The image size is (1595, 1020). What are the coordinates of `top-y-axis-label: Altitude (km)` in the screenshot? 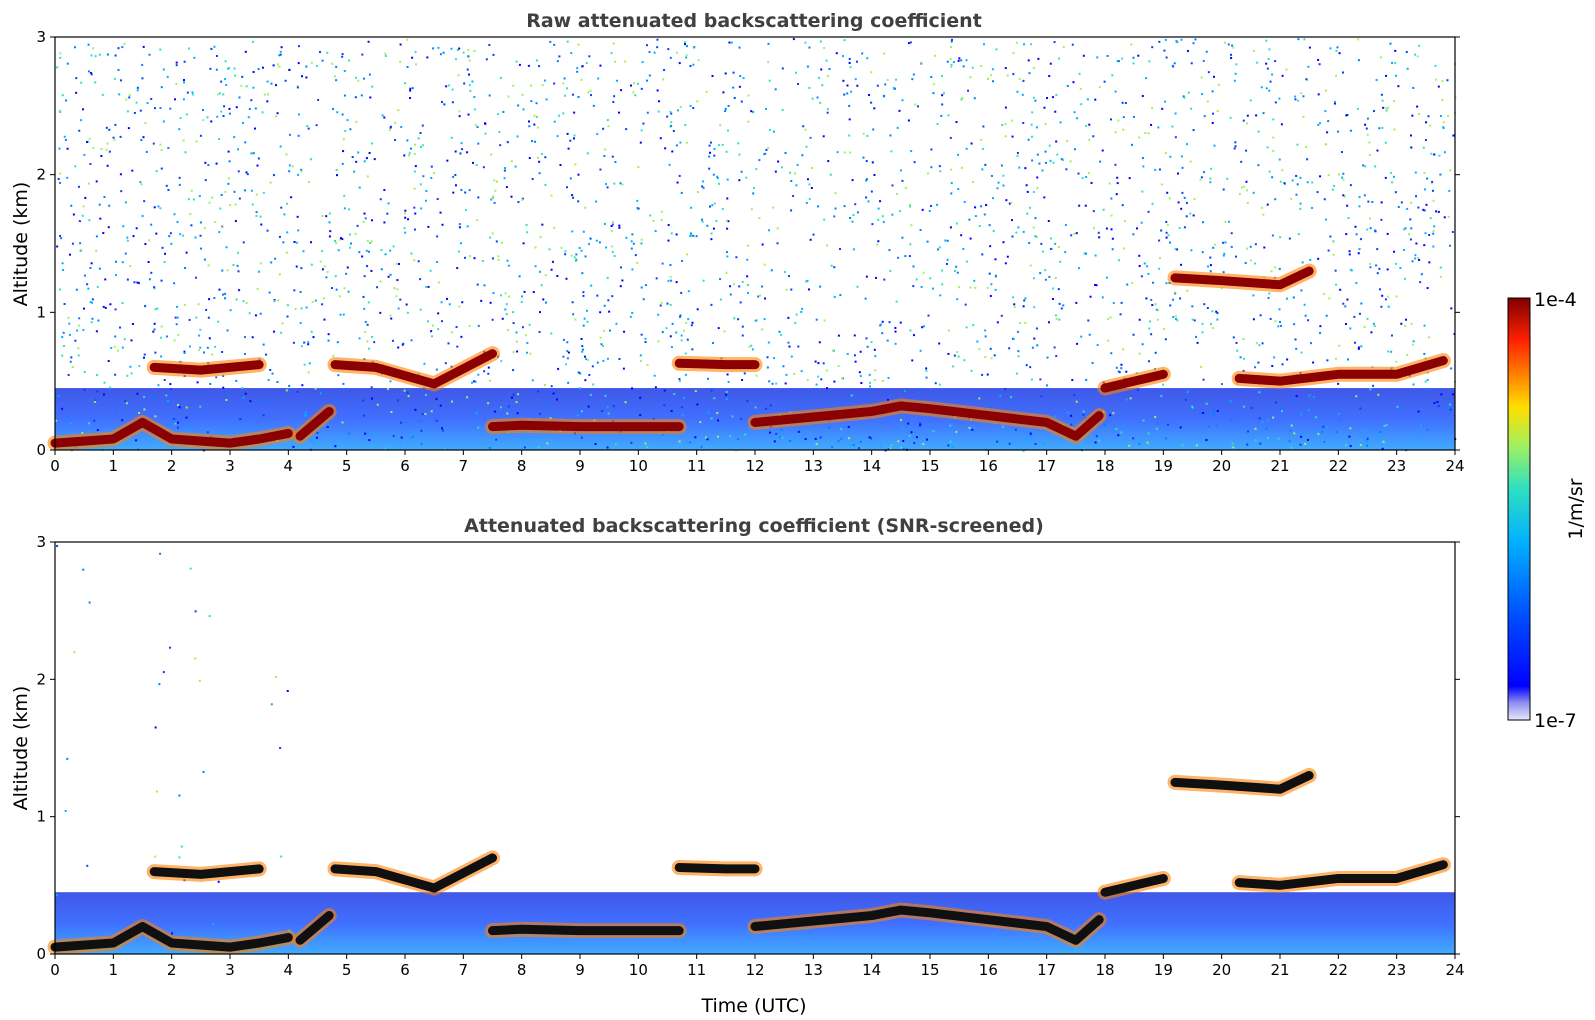 It's located at (21, 244).